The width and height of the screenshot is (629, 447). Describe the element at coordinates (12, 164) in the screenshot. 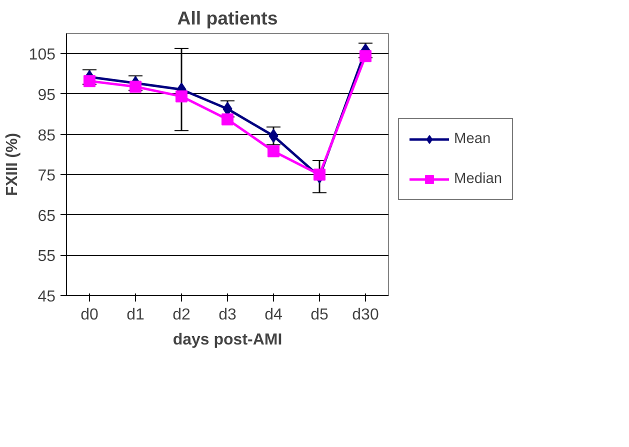

I see `y-axis-title: FXIII (%)` at that location.